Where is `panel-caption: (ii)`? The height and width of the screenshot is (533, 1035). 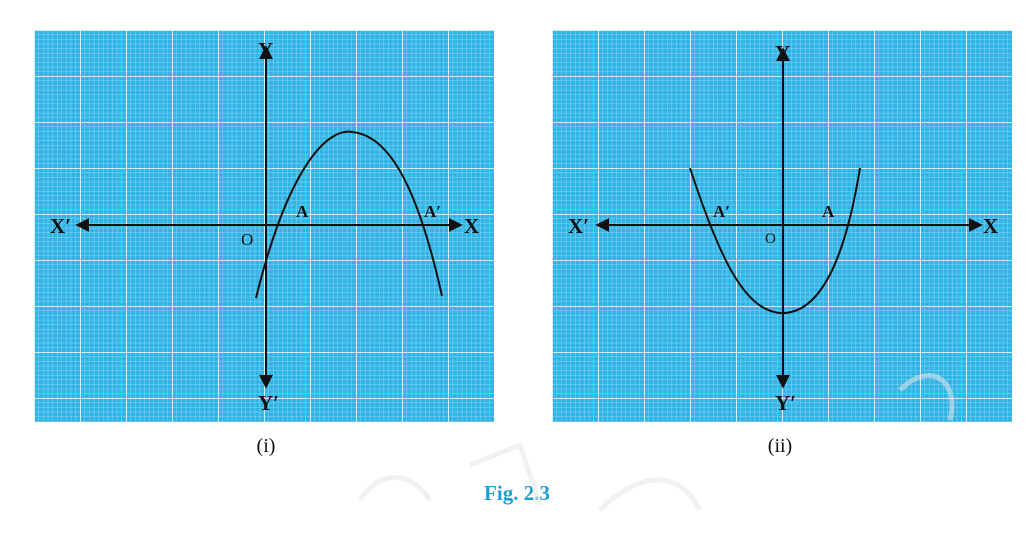 panel-caption: (ii) is located at coordinates (780, 446).